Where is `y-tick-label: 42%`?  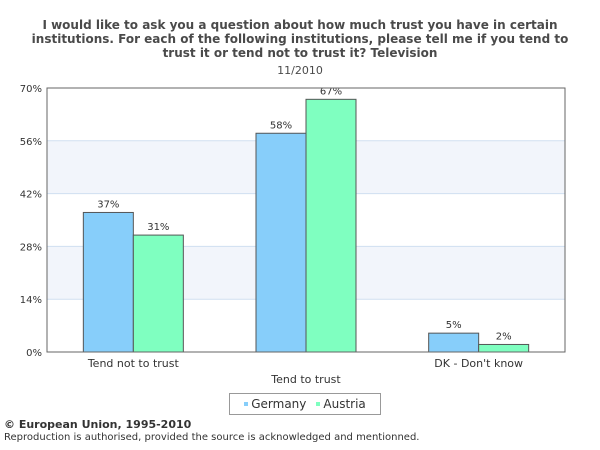 y-tick-label: 42% is located at coordinates (31, 195).